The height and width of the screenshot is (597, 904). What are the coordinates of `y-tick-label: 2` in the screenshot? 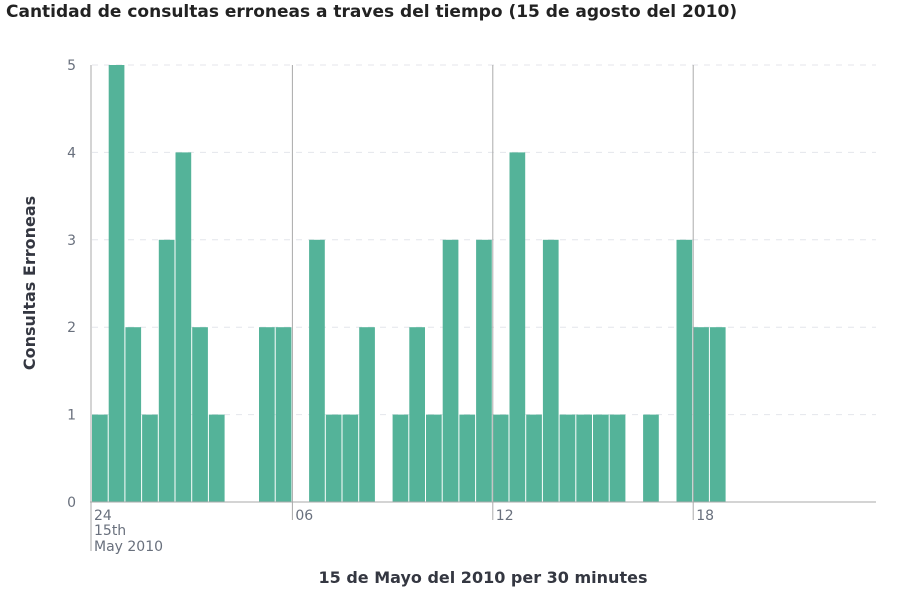 It's located at (71, 328).